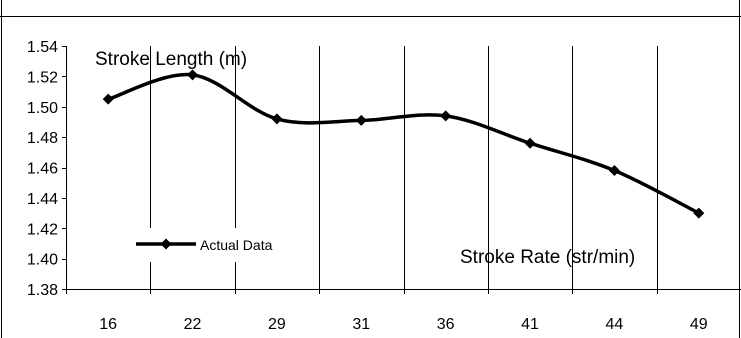 This screenshot has width=741, height=338. What do you see at coordinates (42, 138) in the screenshot?
I see `y-tick-label-5: 1.48` at bounding box center [42, 138].